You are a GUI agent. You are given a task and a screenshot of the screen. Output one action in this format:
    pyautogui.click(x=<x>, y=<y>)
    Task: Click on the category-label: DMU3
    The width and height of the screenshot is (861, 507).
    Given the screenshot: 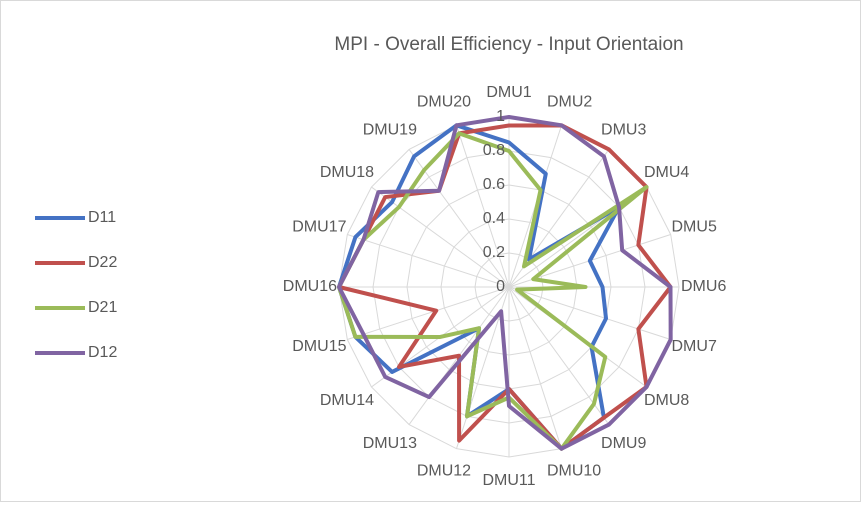 What is the action you would take?
    pyautogui.click(x=623, y=129)
    